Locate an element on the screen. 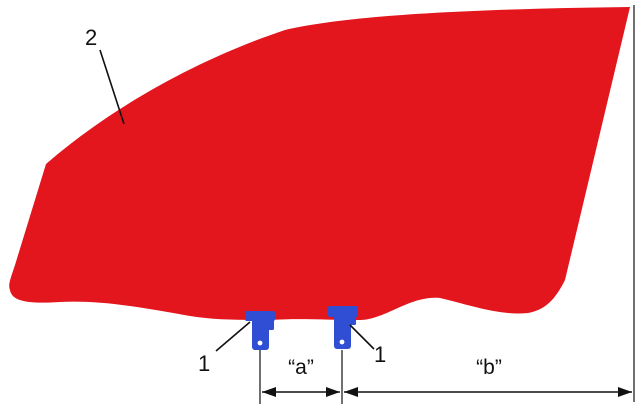  callout-glass: 2 is located at coordinates (91, 37).